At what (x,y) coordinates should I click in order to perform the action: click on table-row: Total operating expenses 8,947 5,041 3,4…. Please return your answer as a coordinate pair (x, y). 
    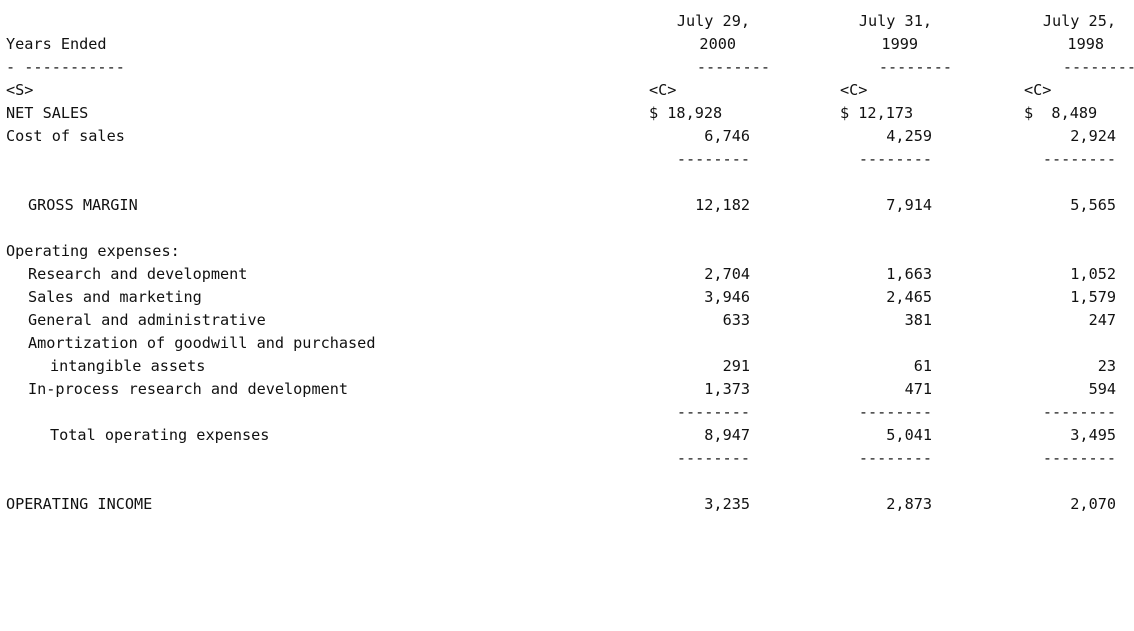
    Looking at the image, I should click on (568, 435).